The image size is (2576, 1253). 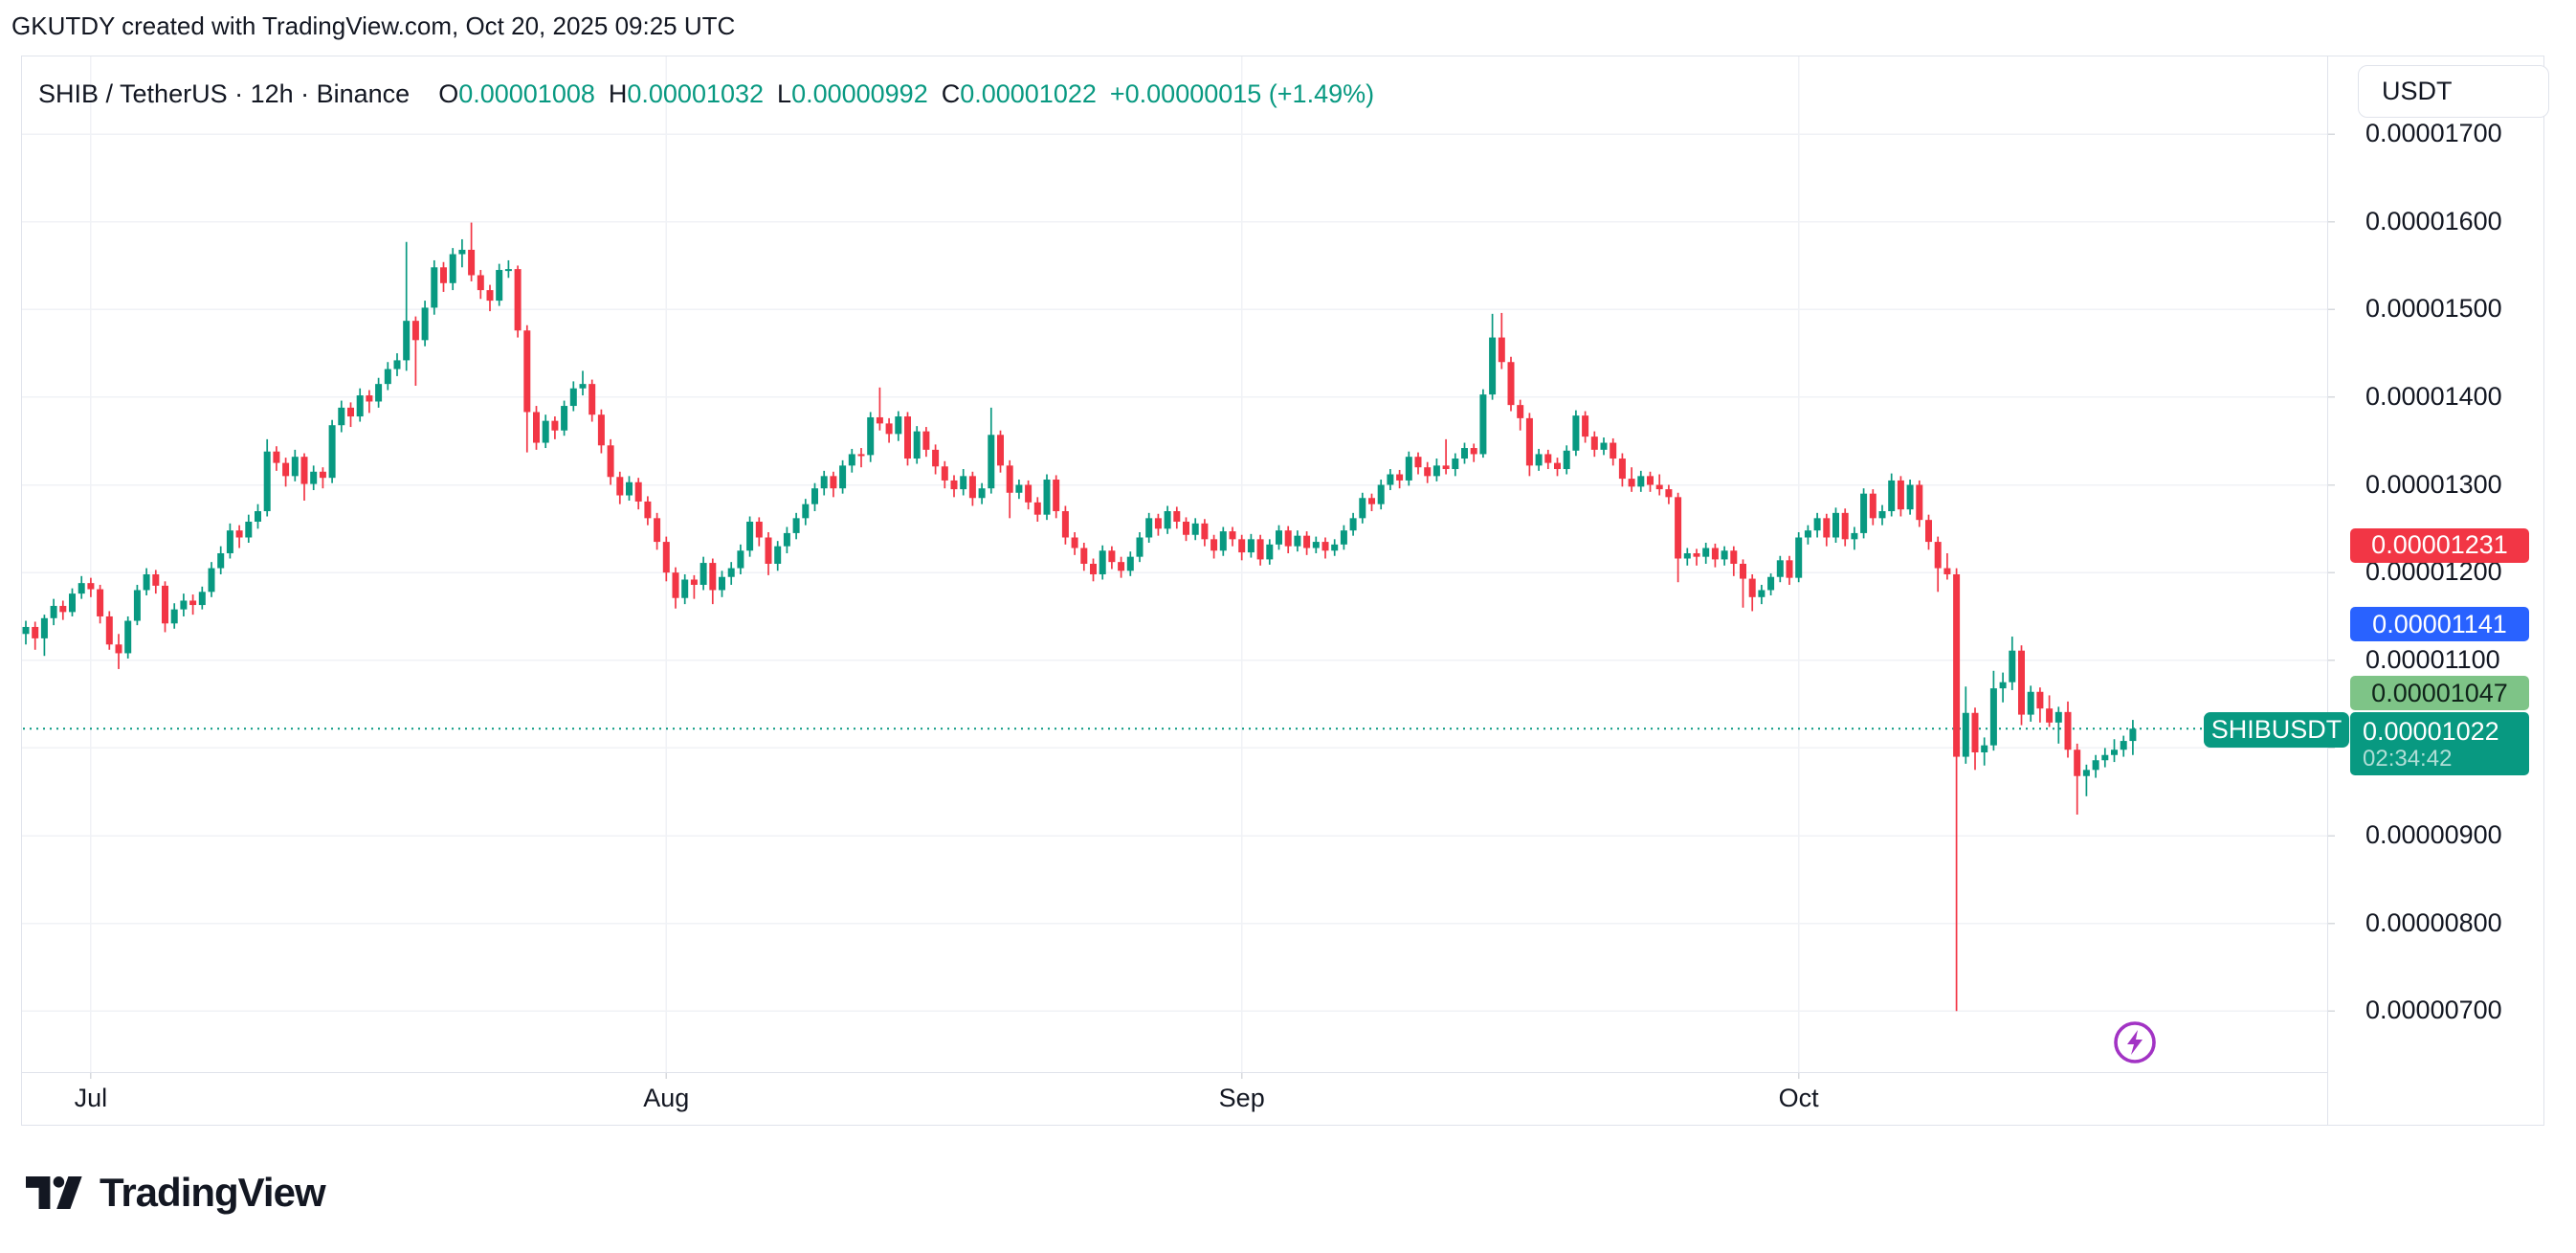 I want to click on price-axis-separator, so click(x=2327, y=591).